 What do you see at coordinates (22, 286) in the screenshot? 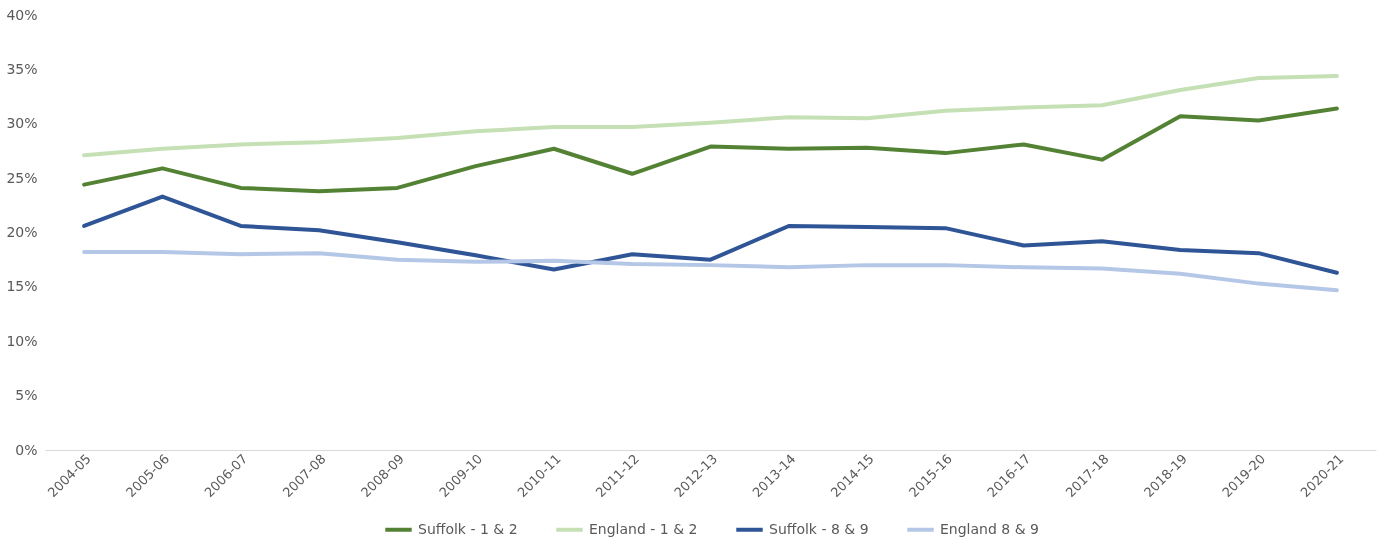
I see `y-tick-label: 15%` at bounding box center [22, 286].